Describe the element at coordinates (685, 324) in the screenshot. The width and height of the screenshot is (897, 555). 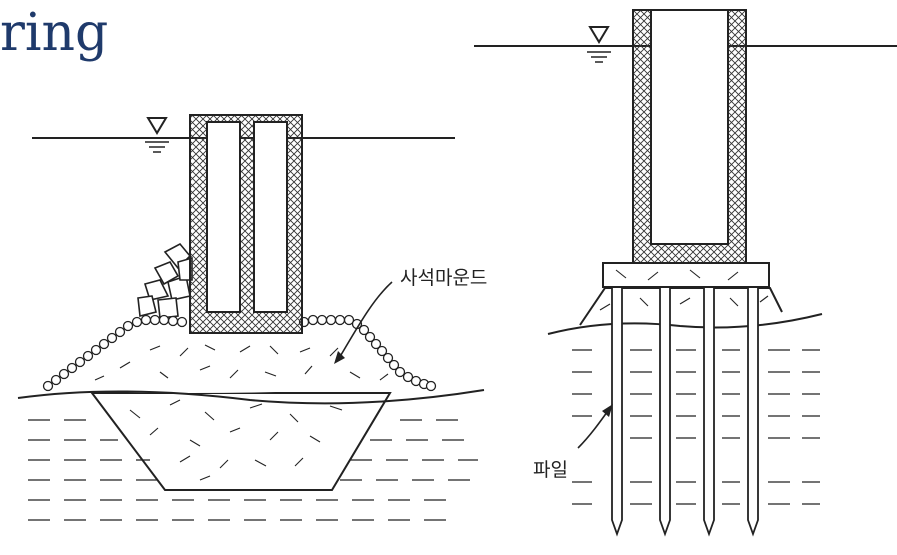
I see `right-seabed-line` at that location.